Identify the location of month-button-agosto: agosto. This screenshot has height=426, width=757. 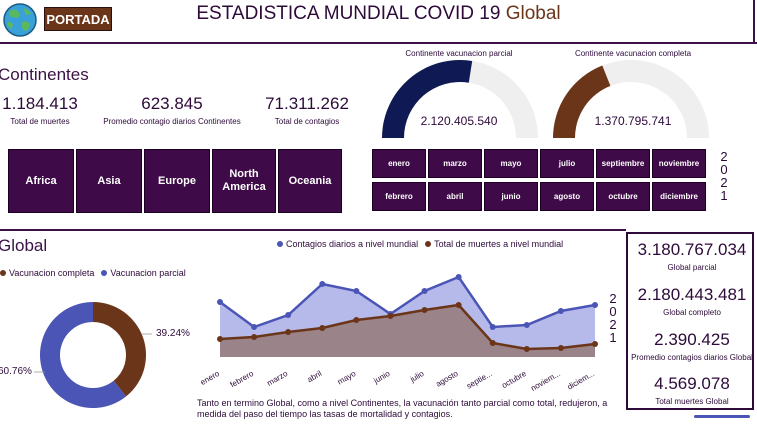
(567, 196).